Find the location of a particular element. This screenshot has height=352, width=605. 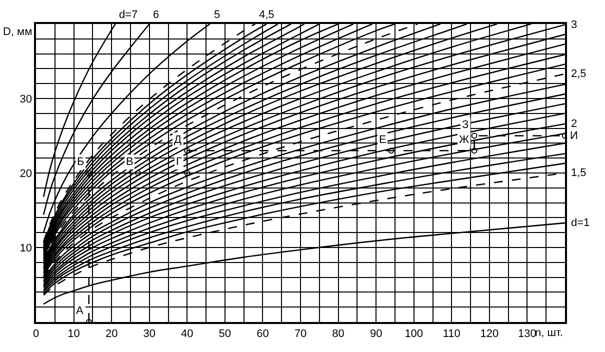

annotation: Ж is located at coordinates (464, 140).